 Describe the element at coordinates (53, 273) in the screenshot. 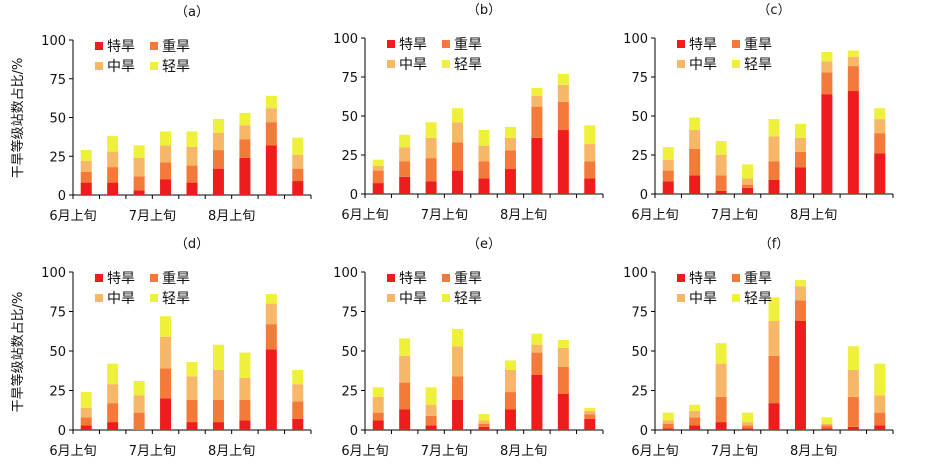

I see `y-tick-label: 100` at that location.